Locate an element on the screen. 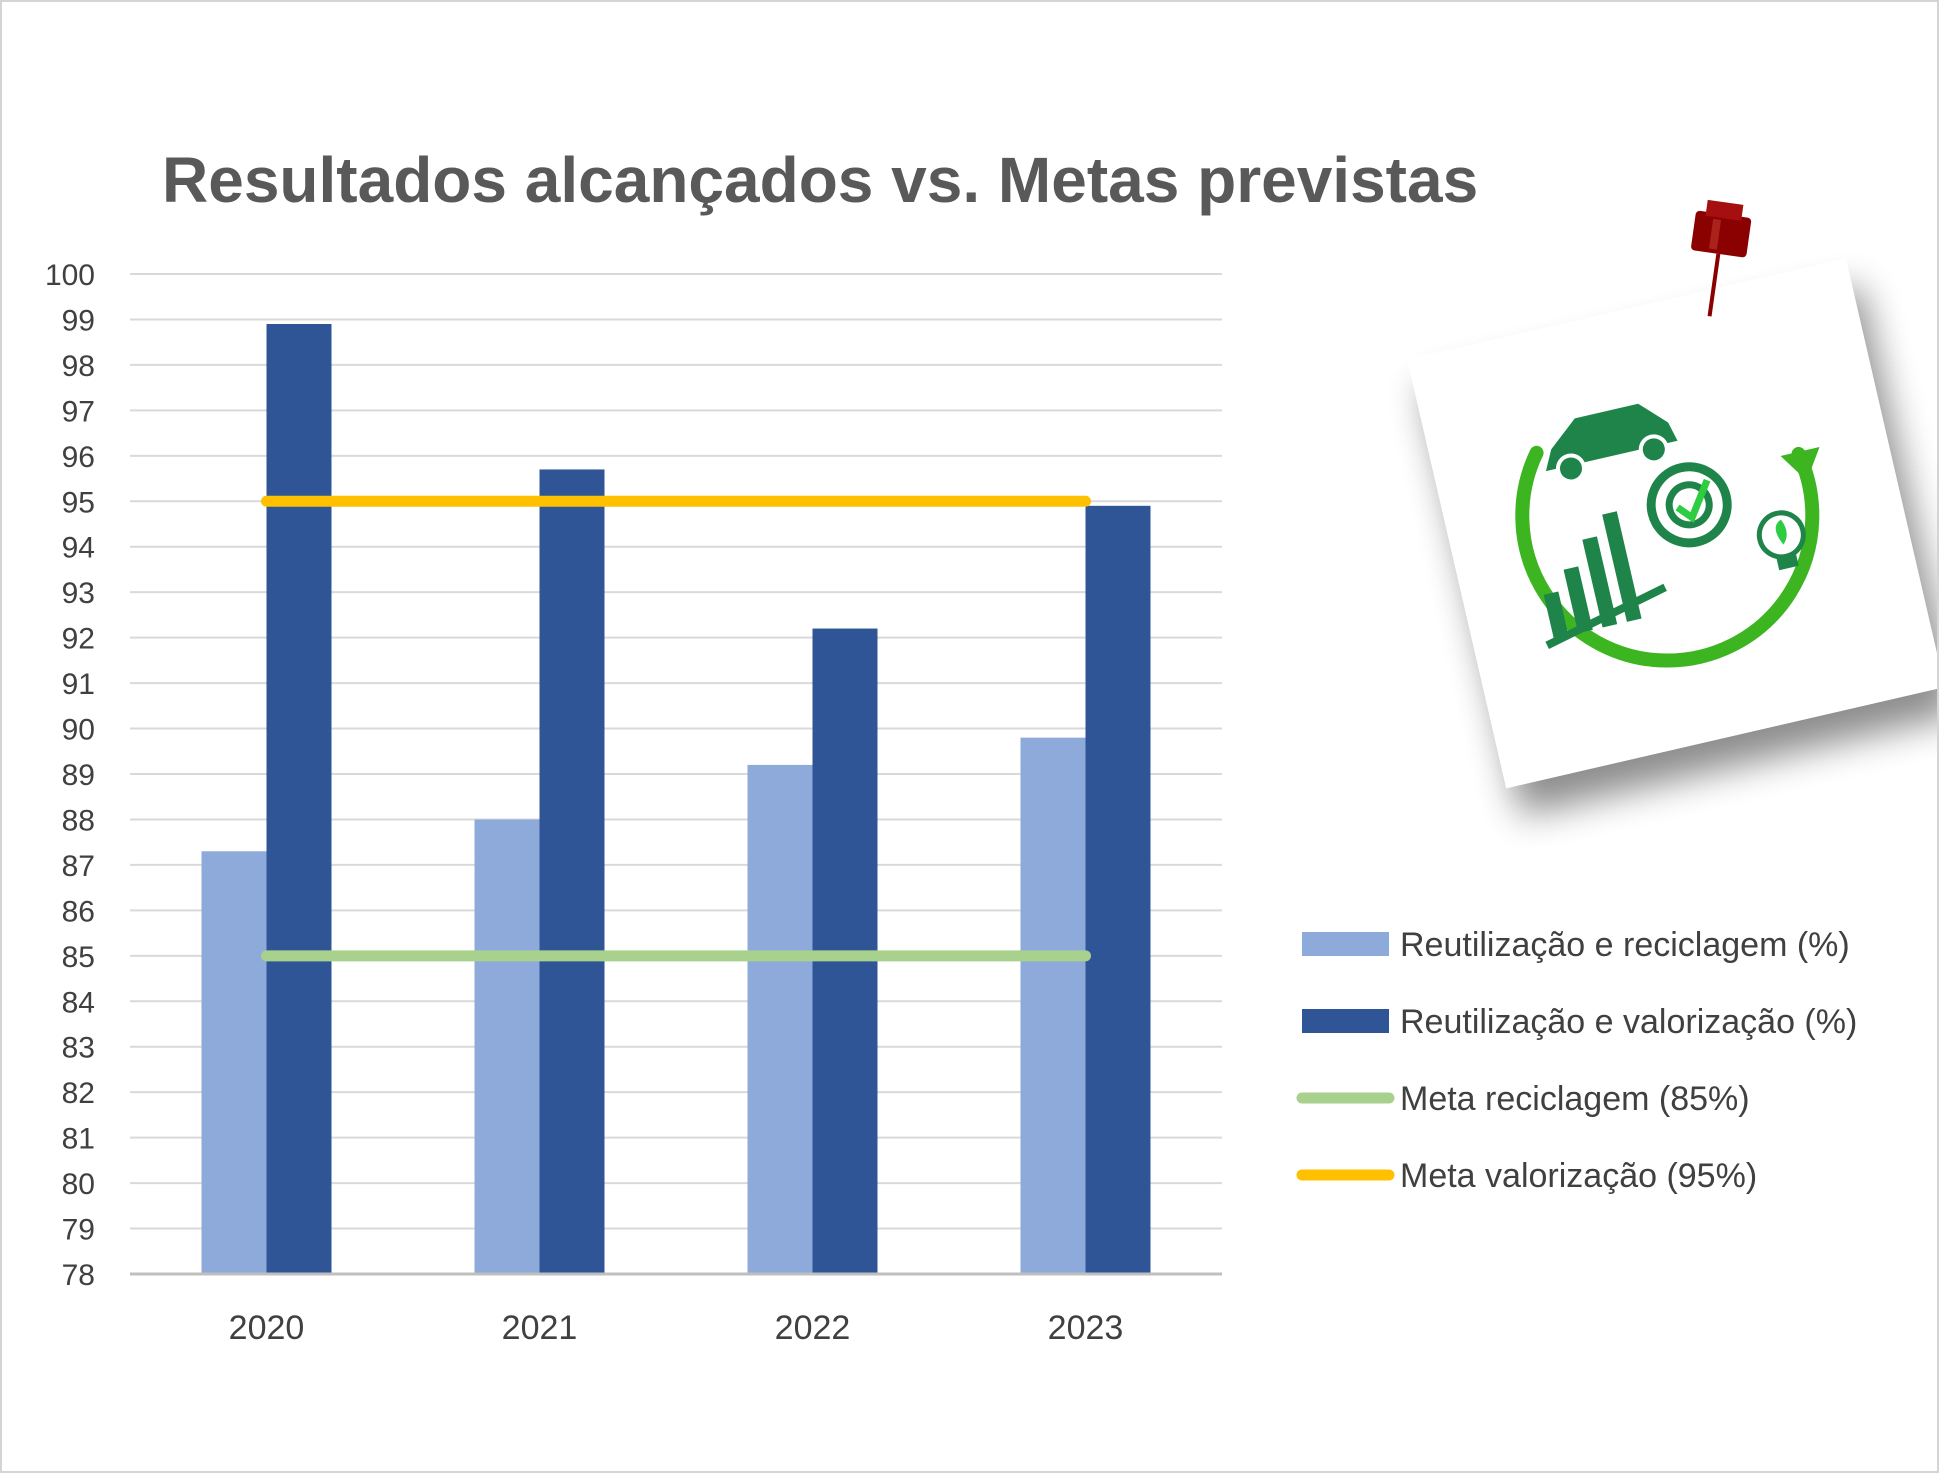 This screenshot has width=1939, height=1473. y-tick-label: 87 is located at coordinates (78, 866).